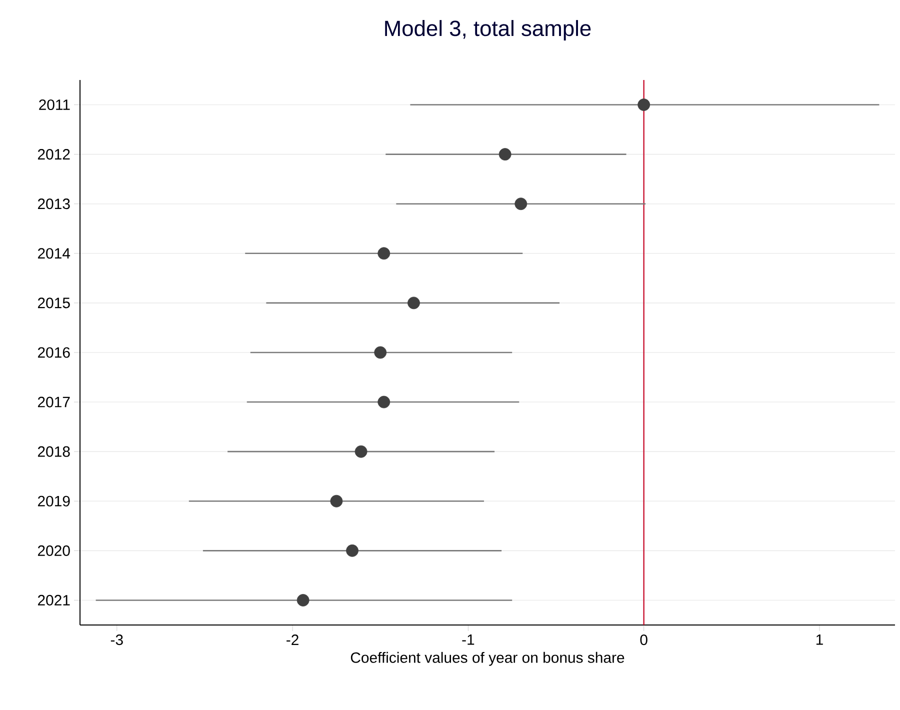 Image resolution: width=900 pixels, height=710 pixels. I want to click on x-tick-label: -3, so click(116, 640).